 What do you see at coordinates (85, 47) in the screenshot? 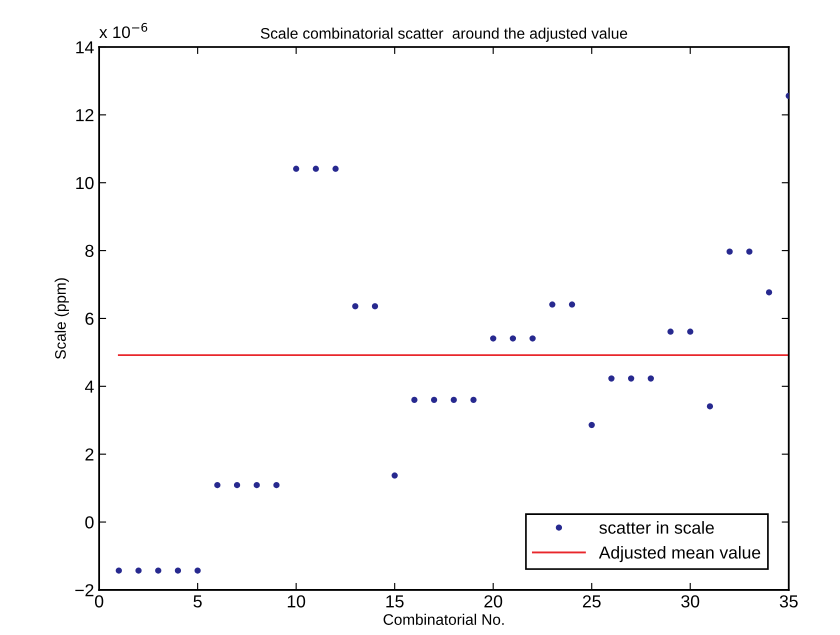
I see `y-tick-label: 14` at bounding box center [85, 47].